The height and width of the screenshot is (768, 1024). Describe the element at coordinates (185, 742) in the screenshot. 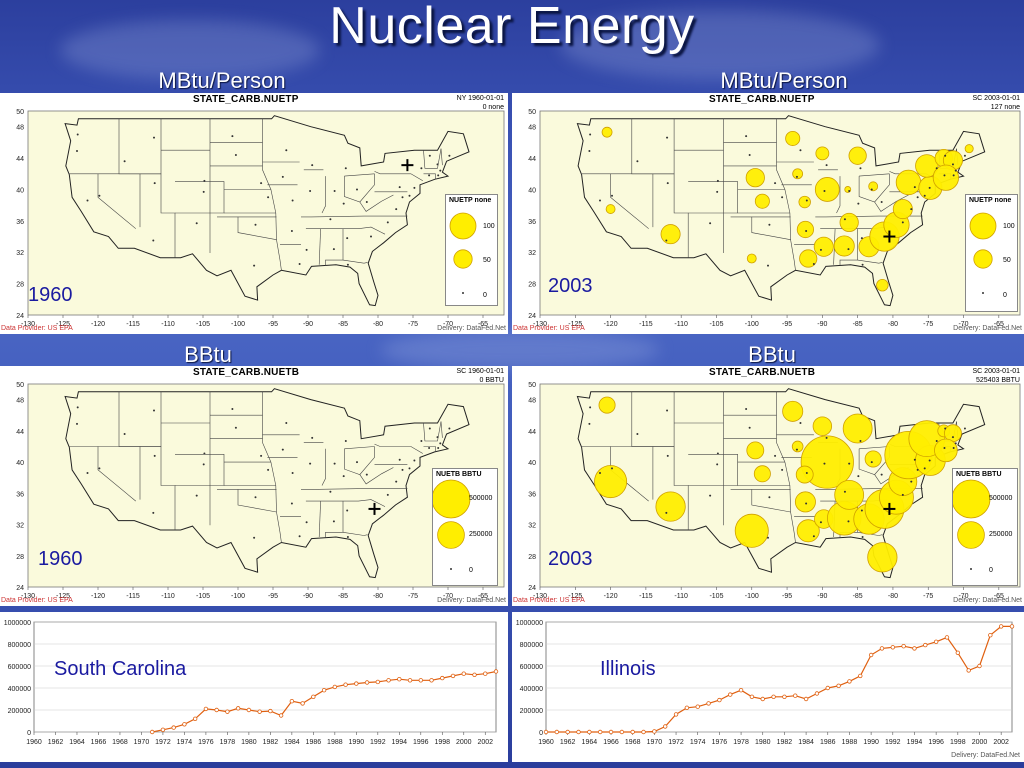

I see `x-tick-label: 1974` at that location.